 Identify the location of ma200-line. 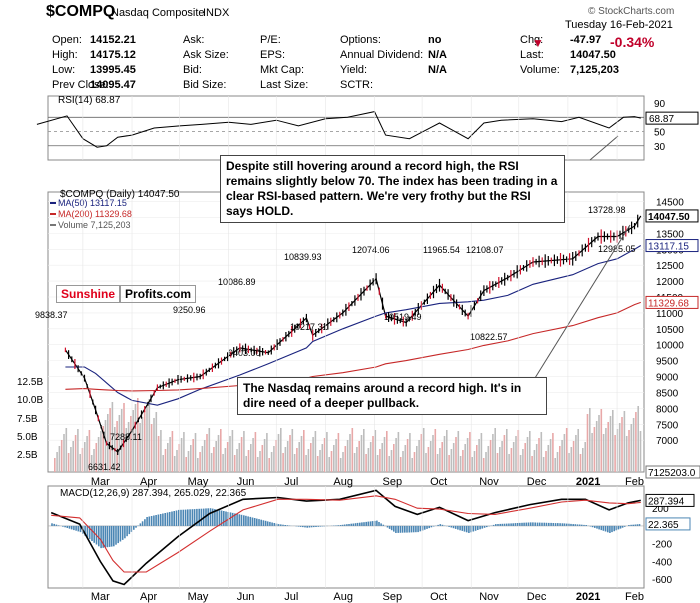
(353, 346).